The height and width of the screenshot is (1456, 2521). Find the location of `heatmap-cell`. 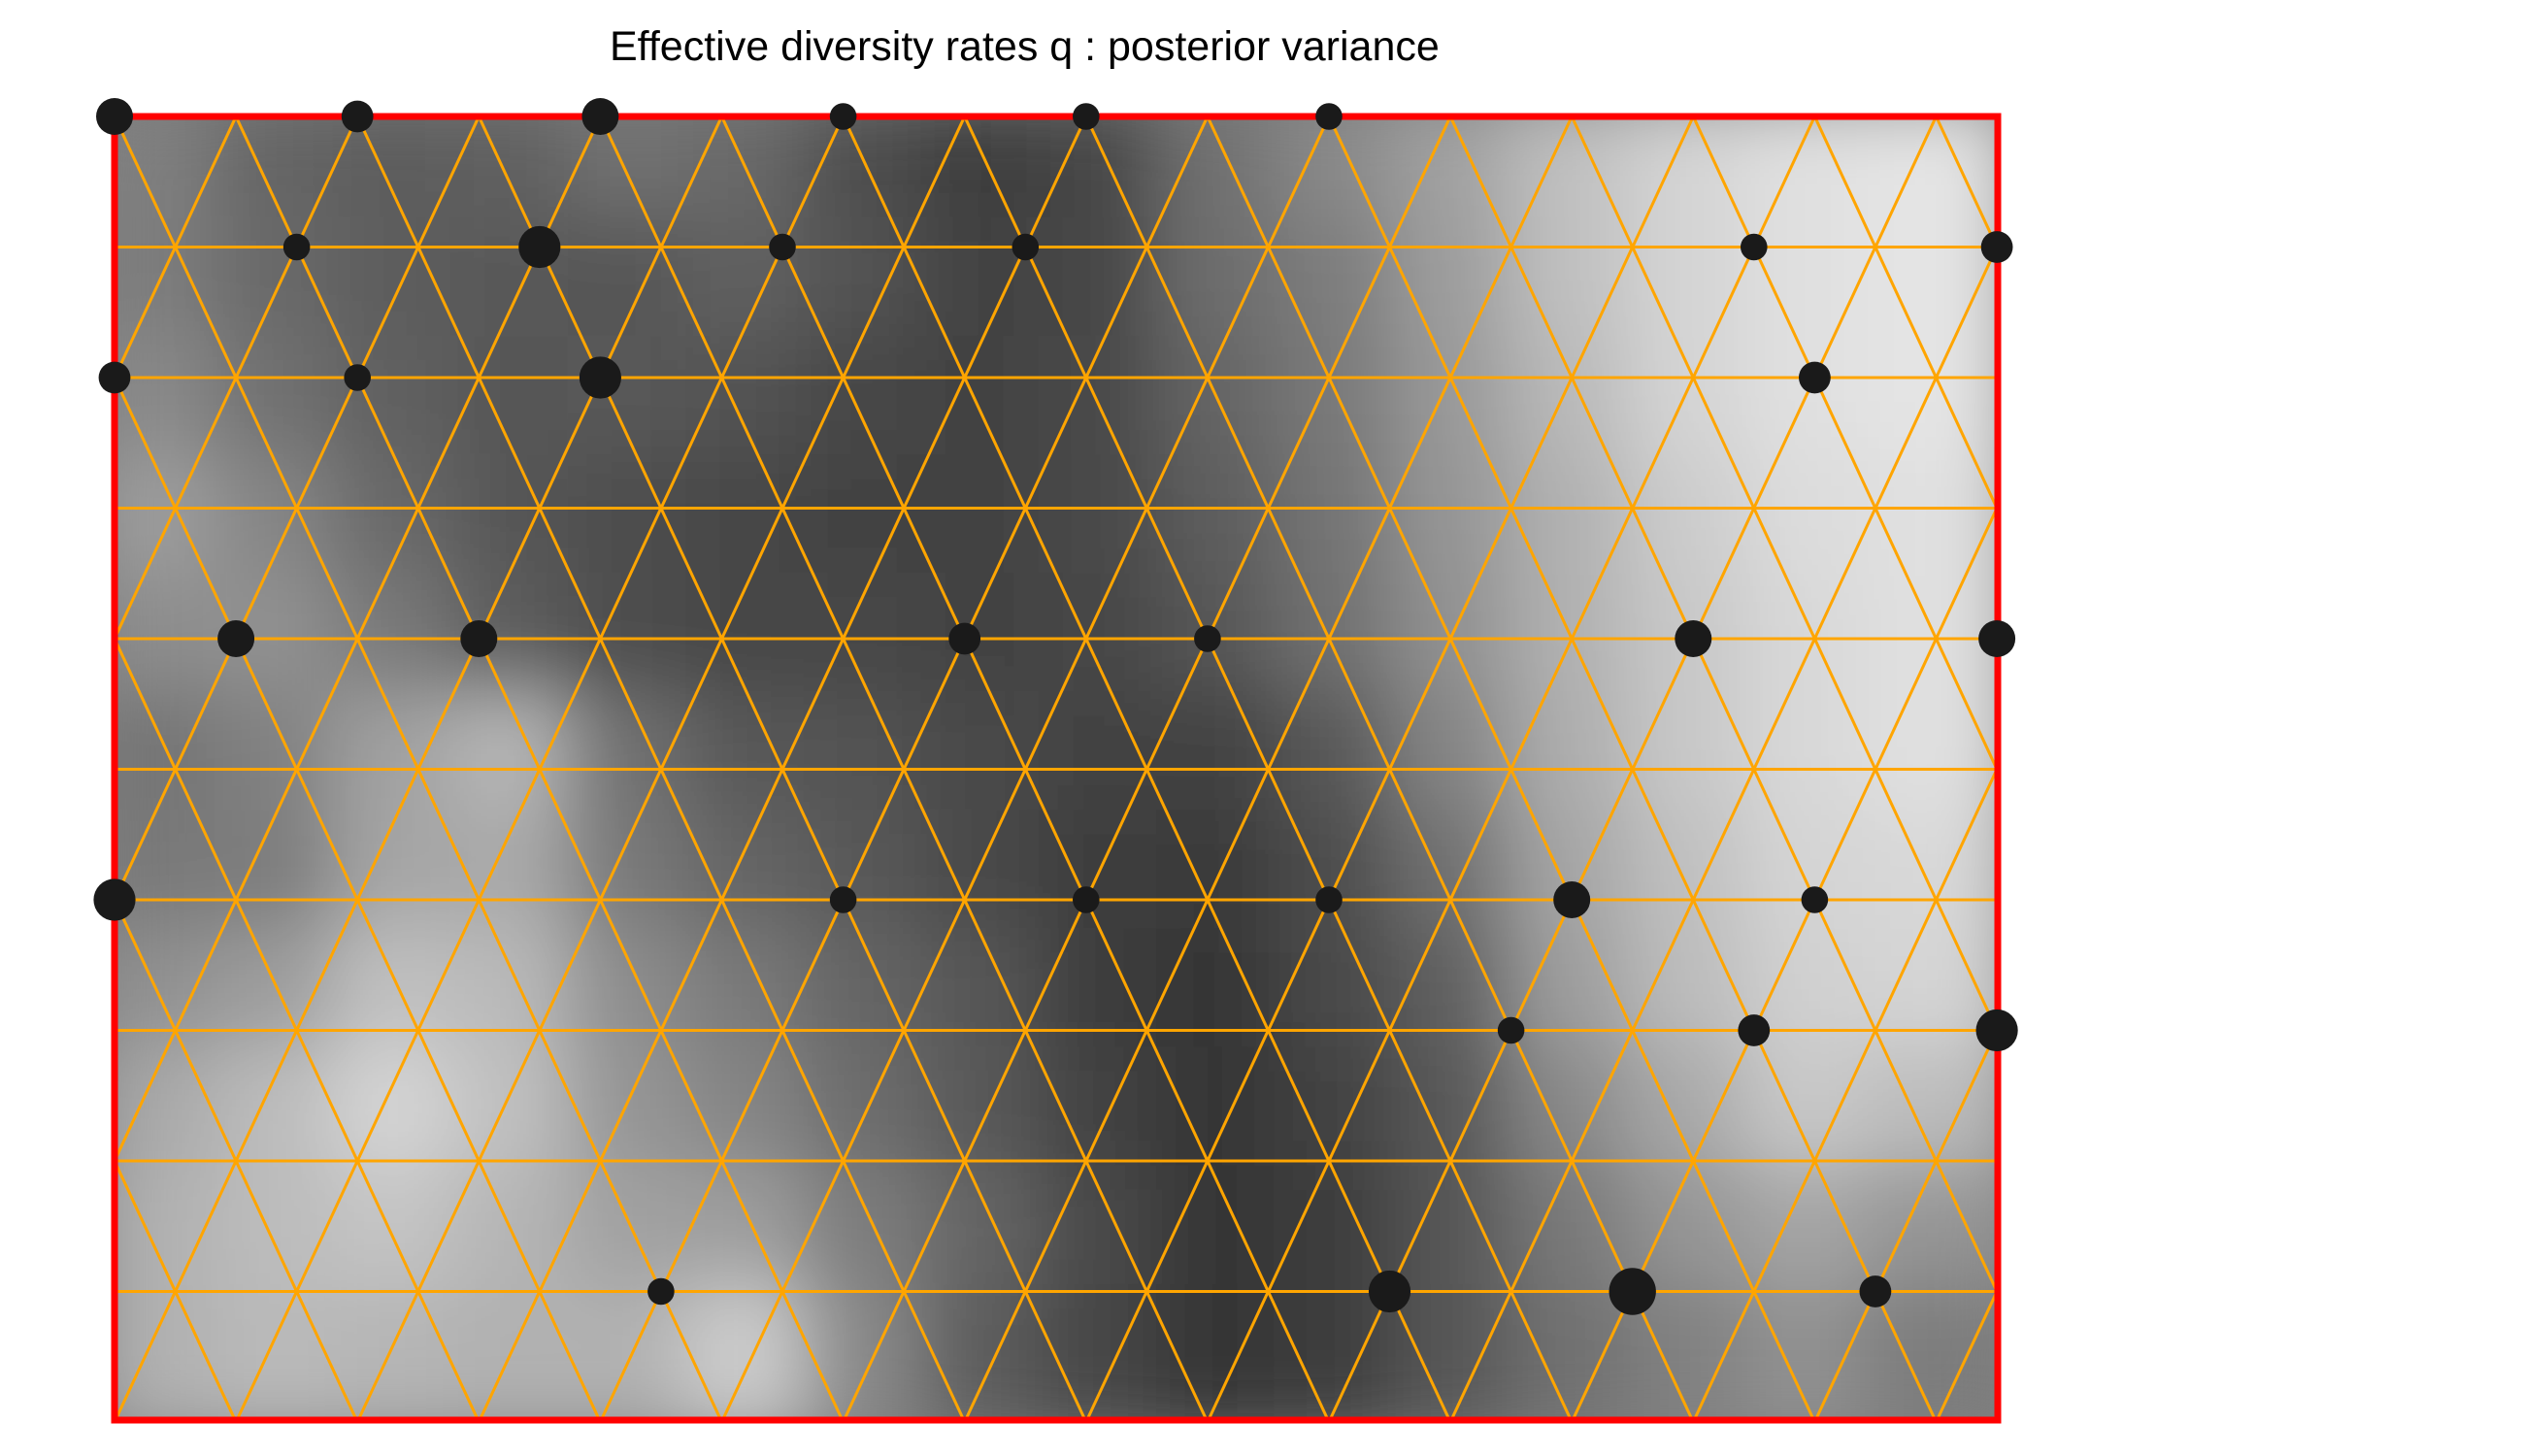

heatmap-cell is located at coordinates (1930, 1351).